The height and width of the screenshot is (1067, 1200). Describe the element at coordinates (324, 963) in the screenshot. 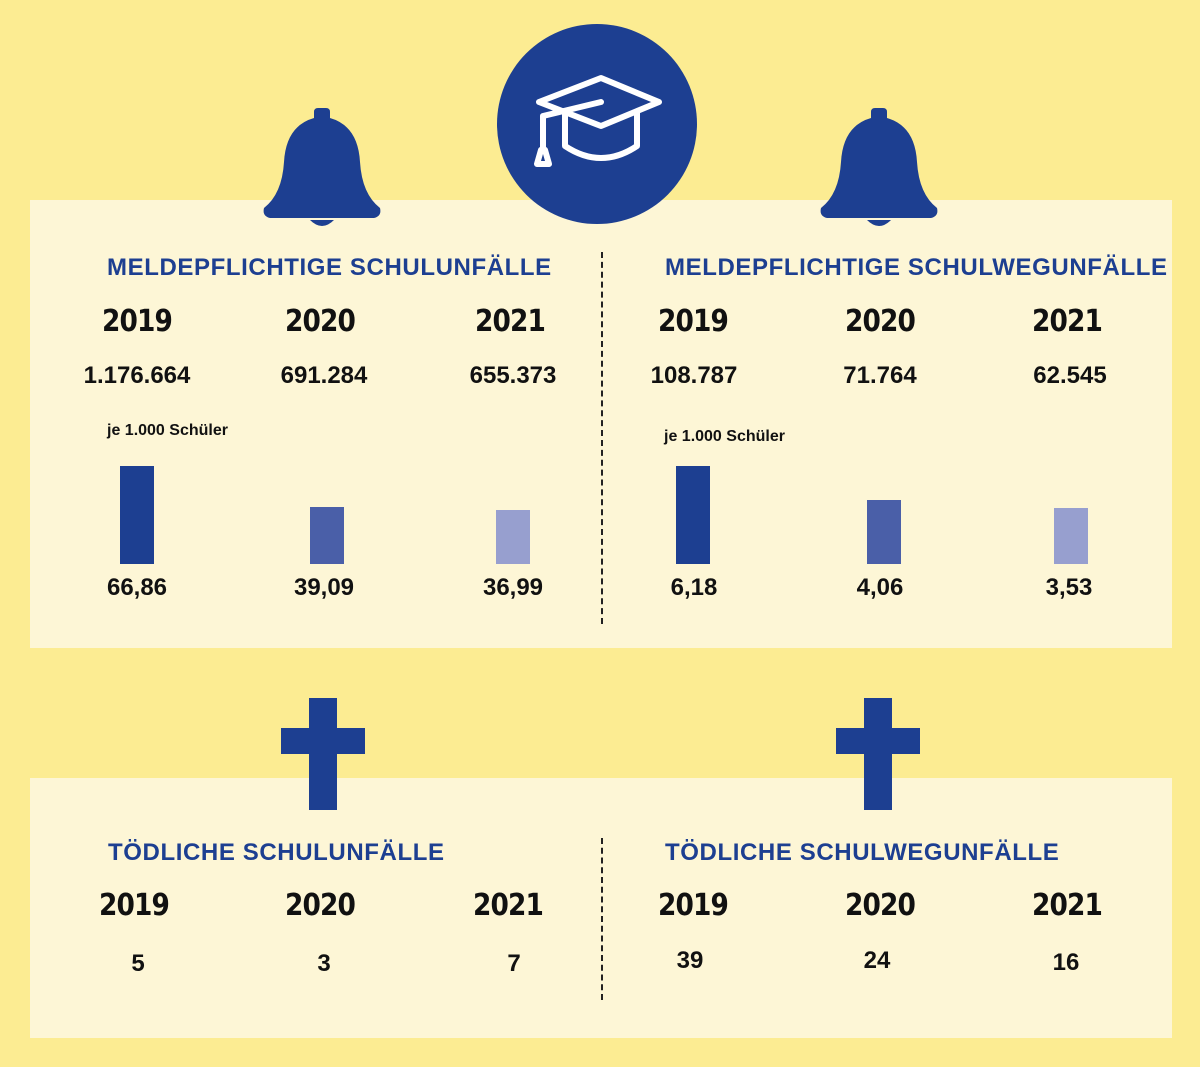

I see `fatal-value: 3` at that location.